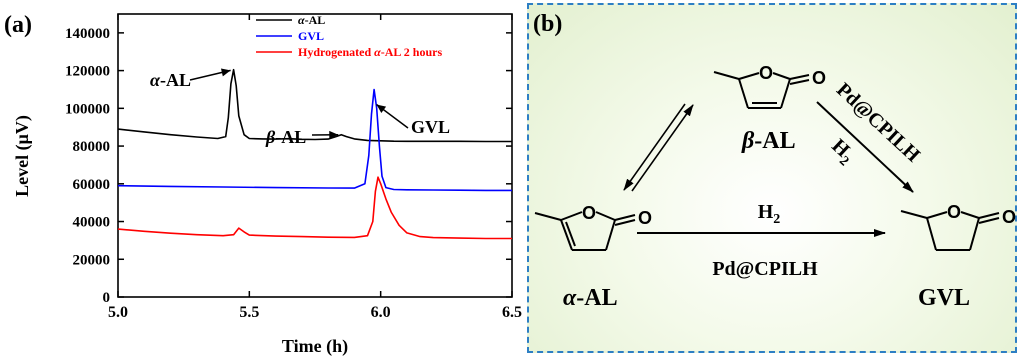  I want to click on y-axis-label: Level (μV), so click(22, 156).